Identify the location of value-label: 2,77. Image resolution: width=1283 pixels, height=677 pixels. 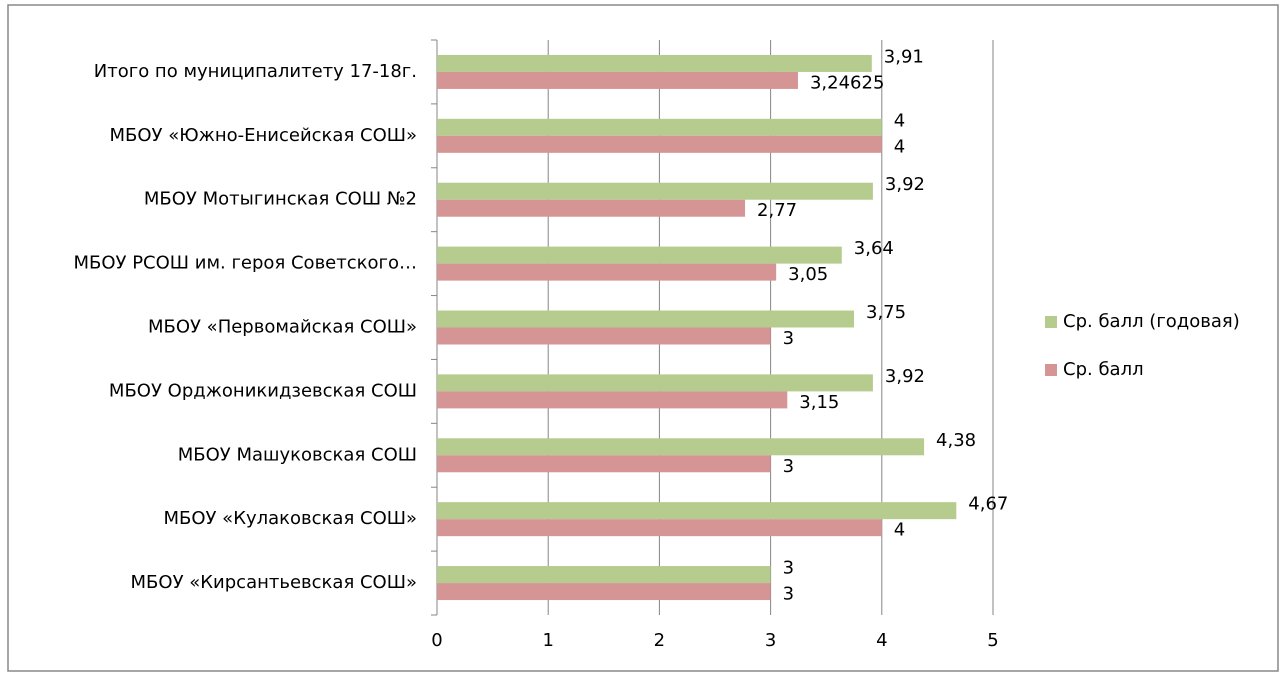
(777, 210).